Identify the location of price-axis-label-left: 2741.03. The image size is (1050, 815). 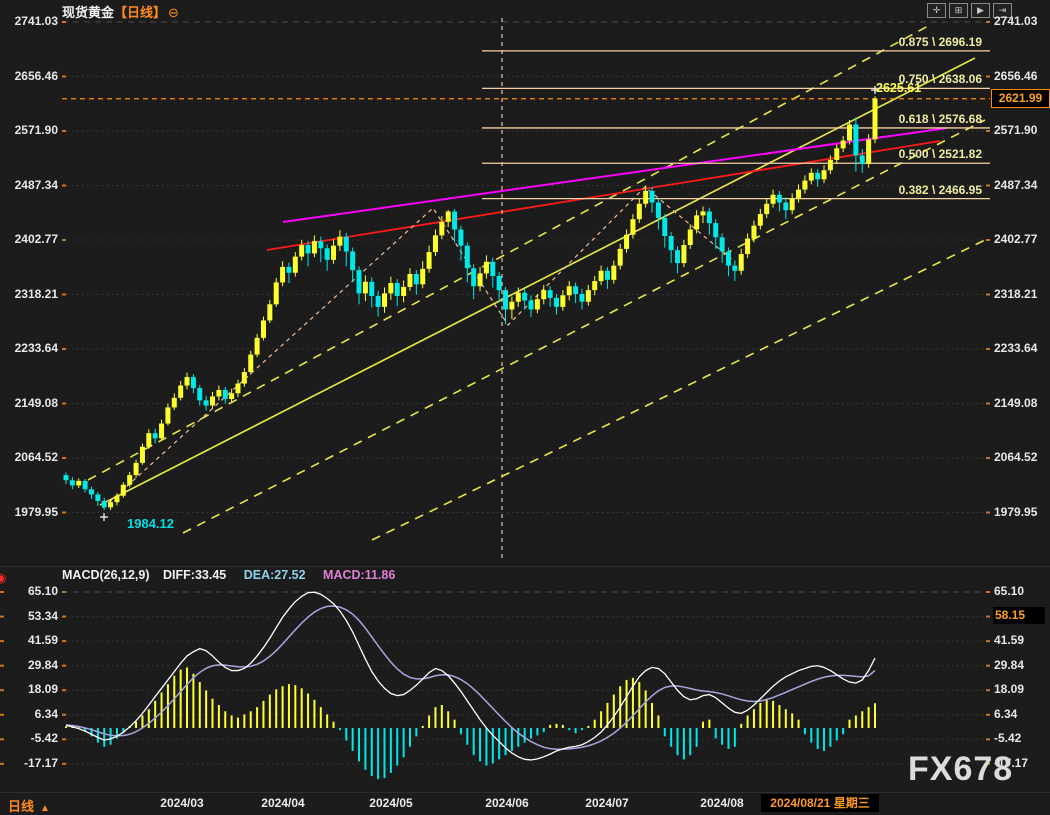
(36, 21).